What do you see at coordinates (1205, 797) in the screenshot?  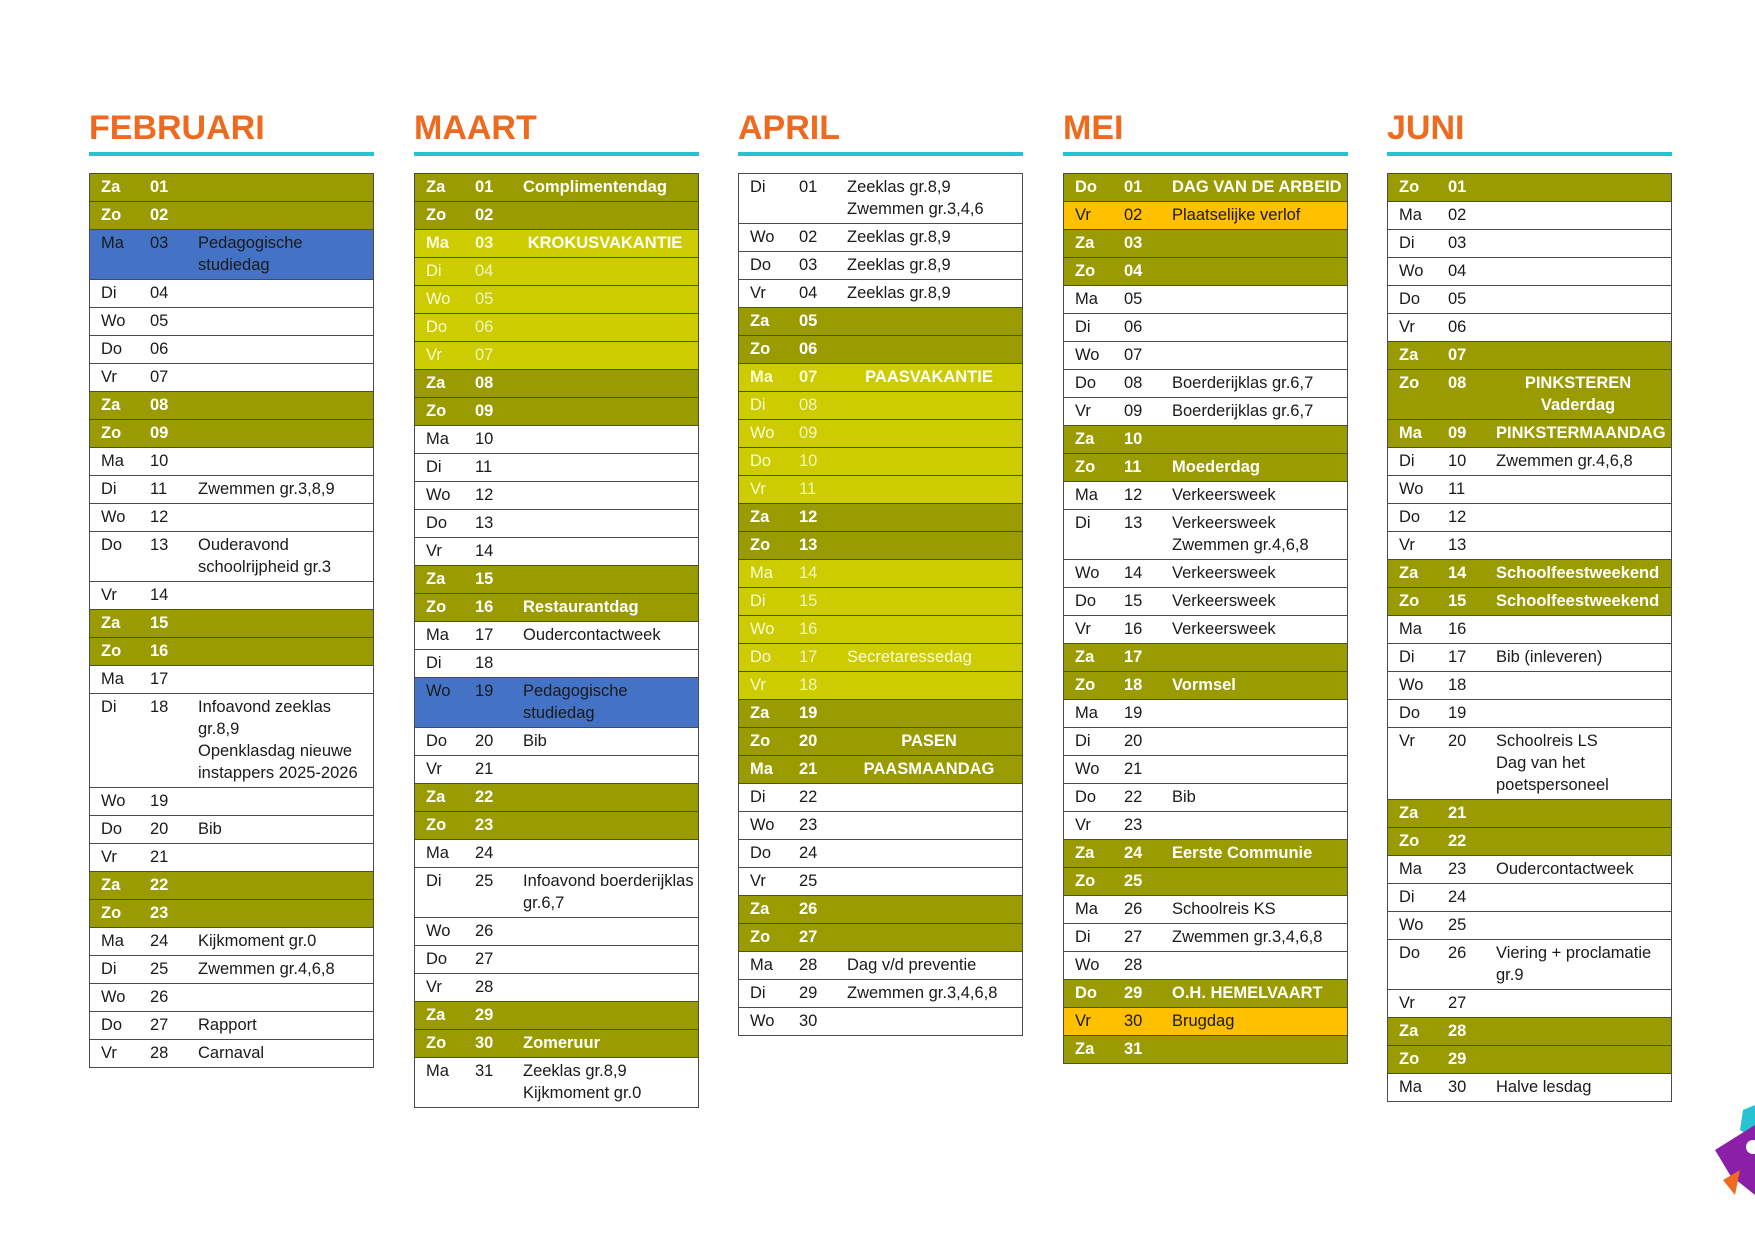 I see `calendar-row: Do 22 Bib` at bounding box center [1205, 797].